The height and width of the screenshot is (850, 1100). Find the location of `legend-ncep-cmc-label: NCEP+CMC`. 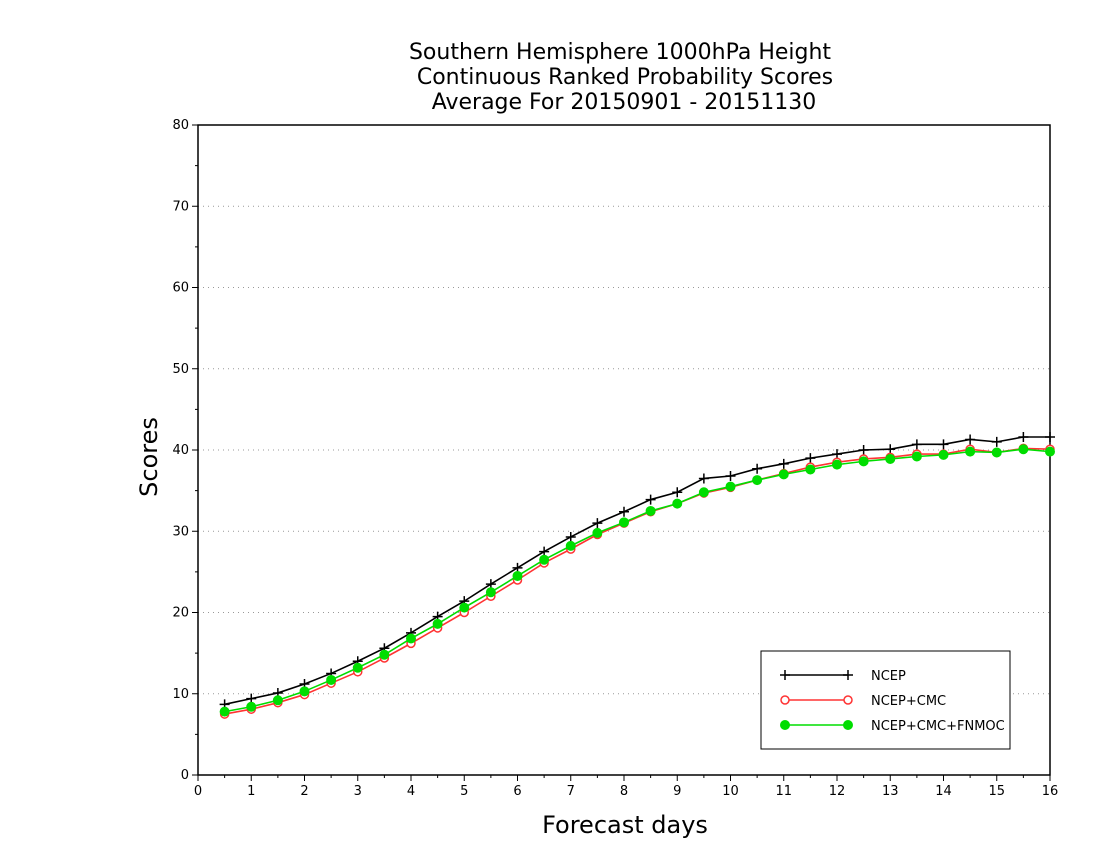

legend-ncep-cmc-label: NCEP+CMC is located at coordinates (908, 701).